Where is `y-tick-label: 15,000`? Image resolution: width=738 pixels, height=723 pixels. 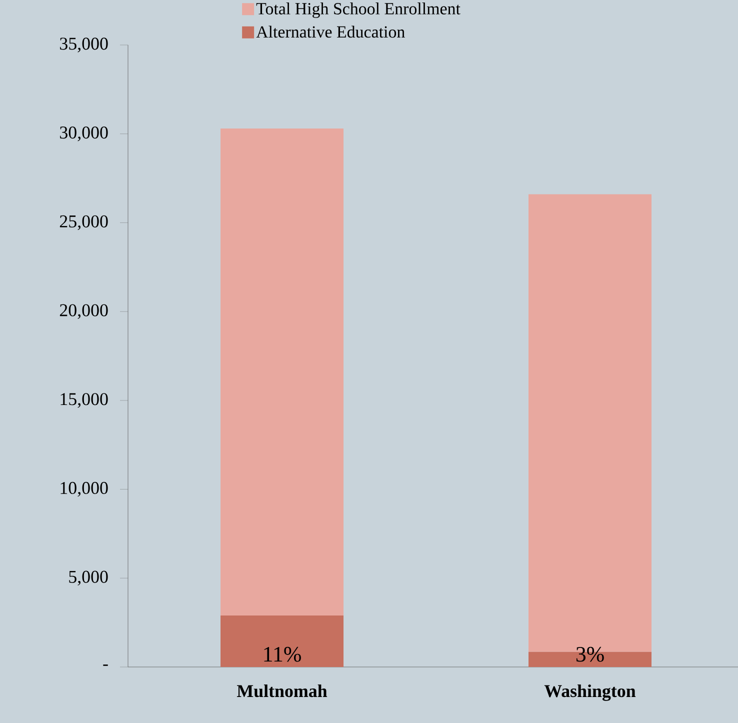 y-tick-label: 15,000 is located at coordinates (84, 400).